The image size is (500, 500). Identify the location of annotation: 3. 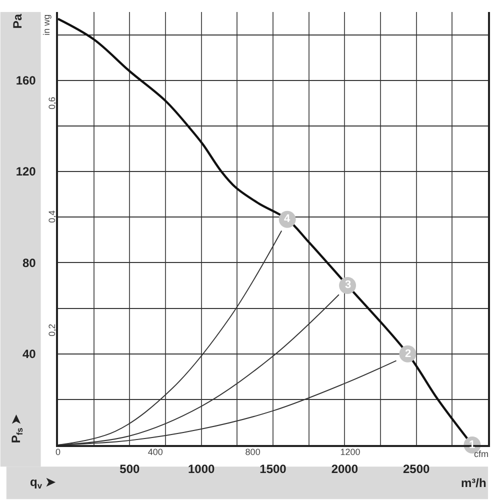
(348, 285).